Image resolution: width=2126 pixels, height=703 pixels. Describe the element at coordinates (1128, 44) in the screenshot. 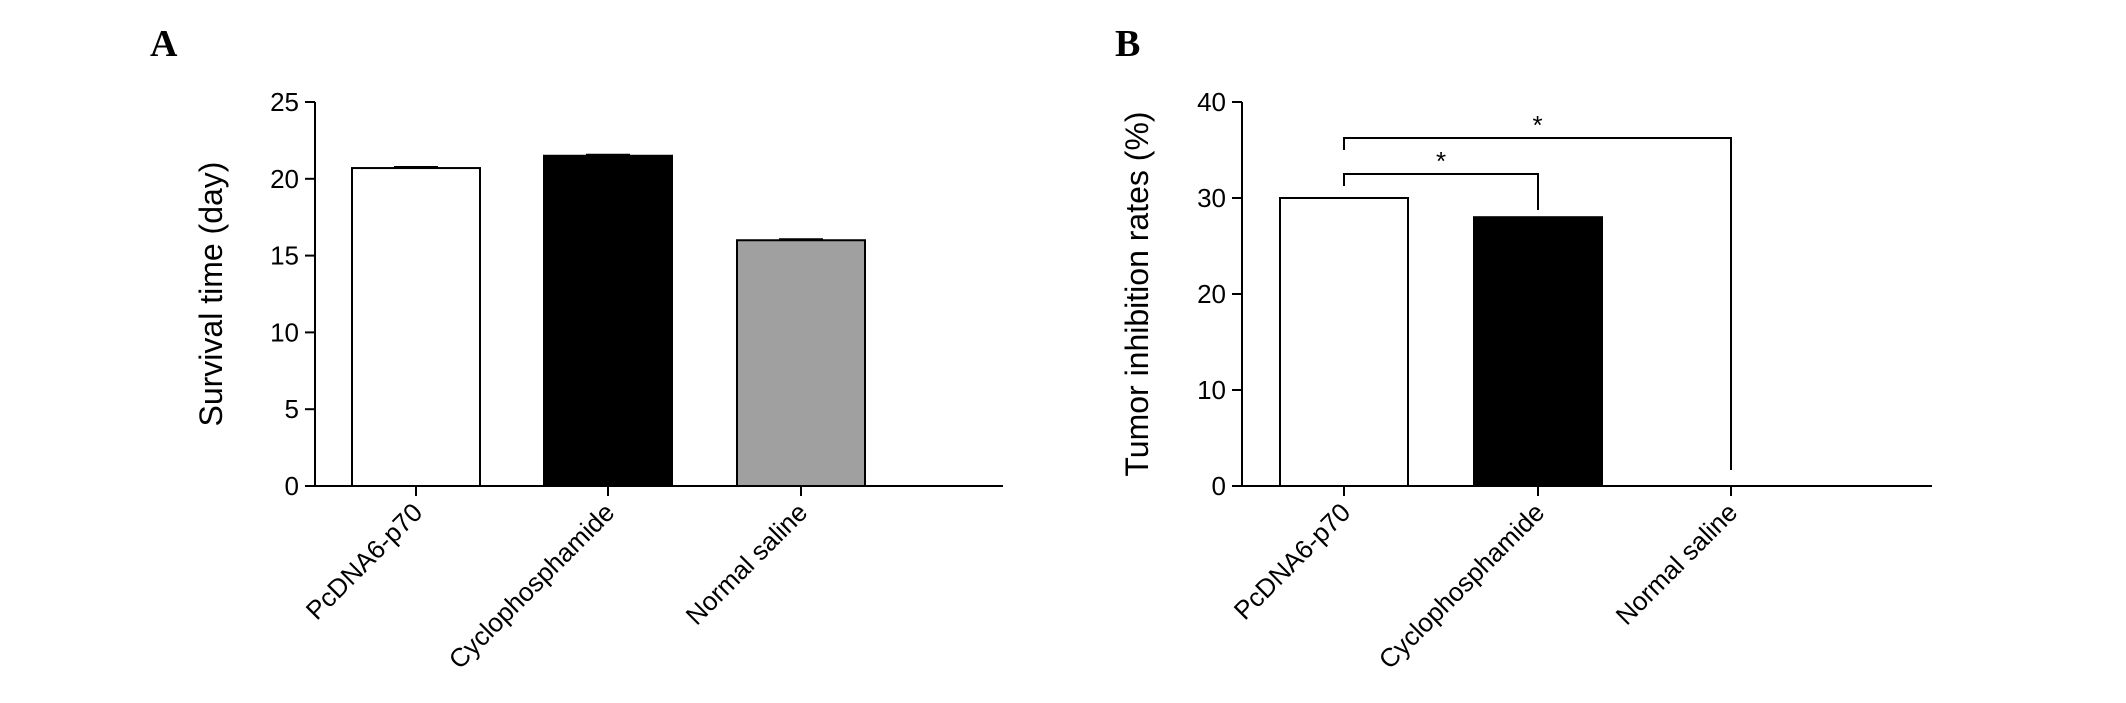

I see `panel-label-b: B` at that location.